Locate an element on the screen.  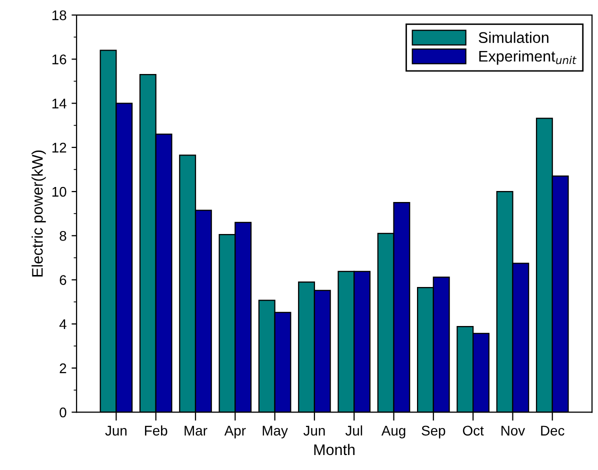
x-axis-title: Month is located at coordinates (334, 450).